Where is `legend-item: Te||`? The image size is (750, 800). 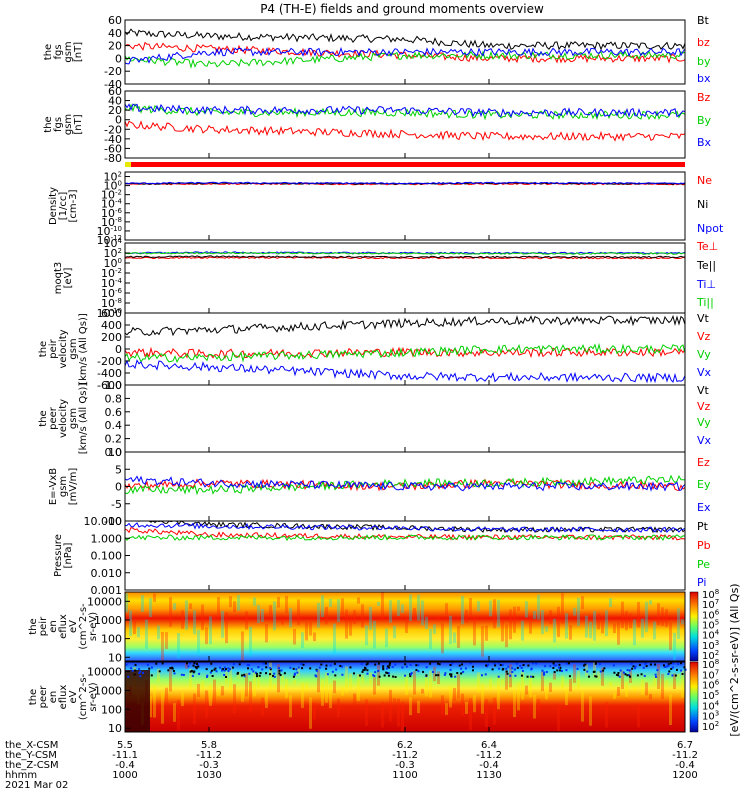
legend-item: Te|| is located at coordinates (706, 265).